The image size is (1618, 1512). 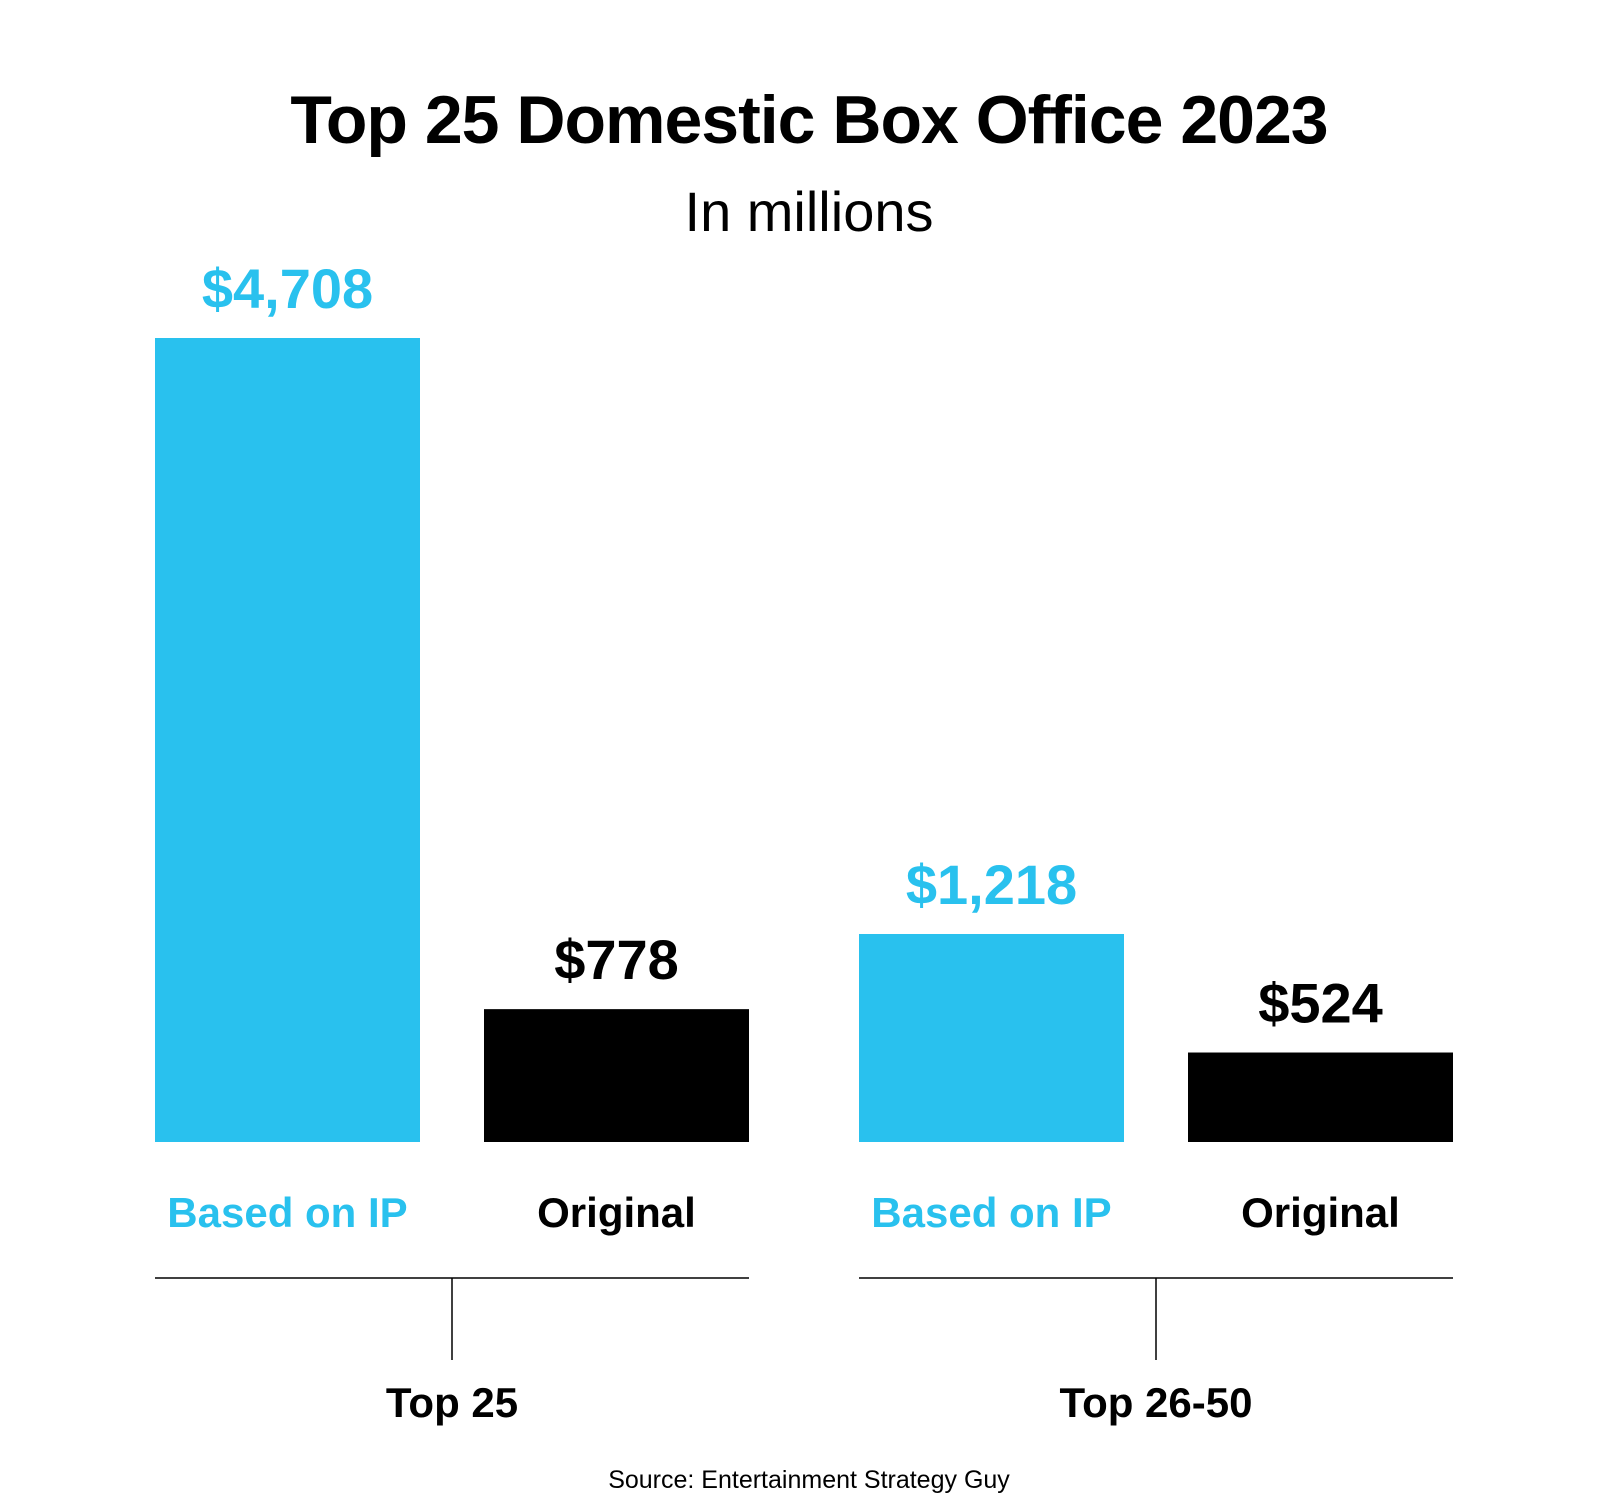 What do you see at coordinates (1156, 1402) in the screenshot?
I see `group-label: Top 26-50` at bounding box center [1156, 1402].